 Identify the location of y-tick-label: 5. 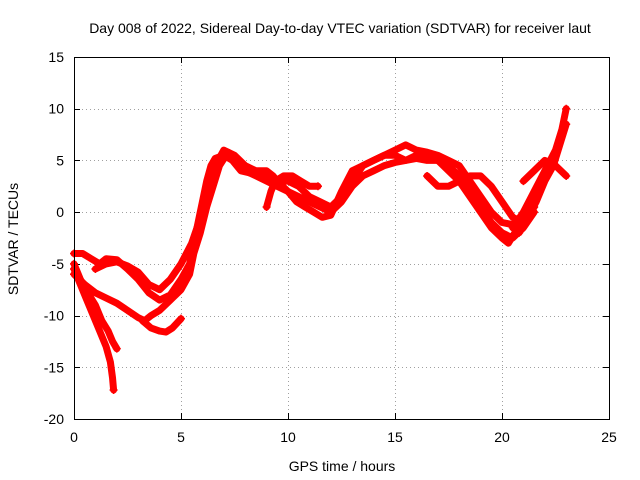
(60, 160).